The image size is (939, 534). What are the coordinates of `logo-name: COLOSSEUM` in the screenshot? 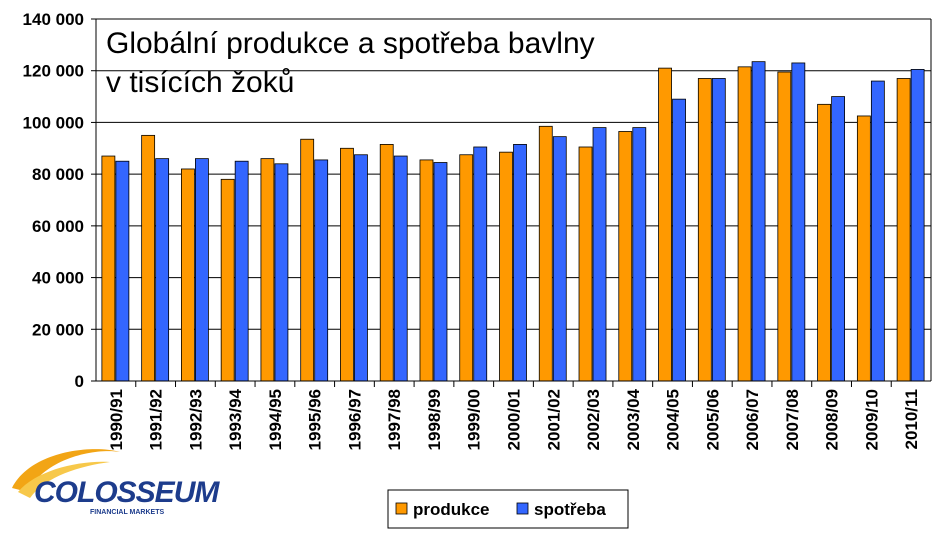 It's located at (127, 492).